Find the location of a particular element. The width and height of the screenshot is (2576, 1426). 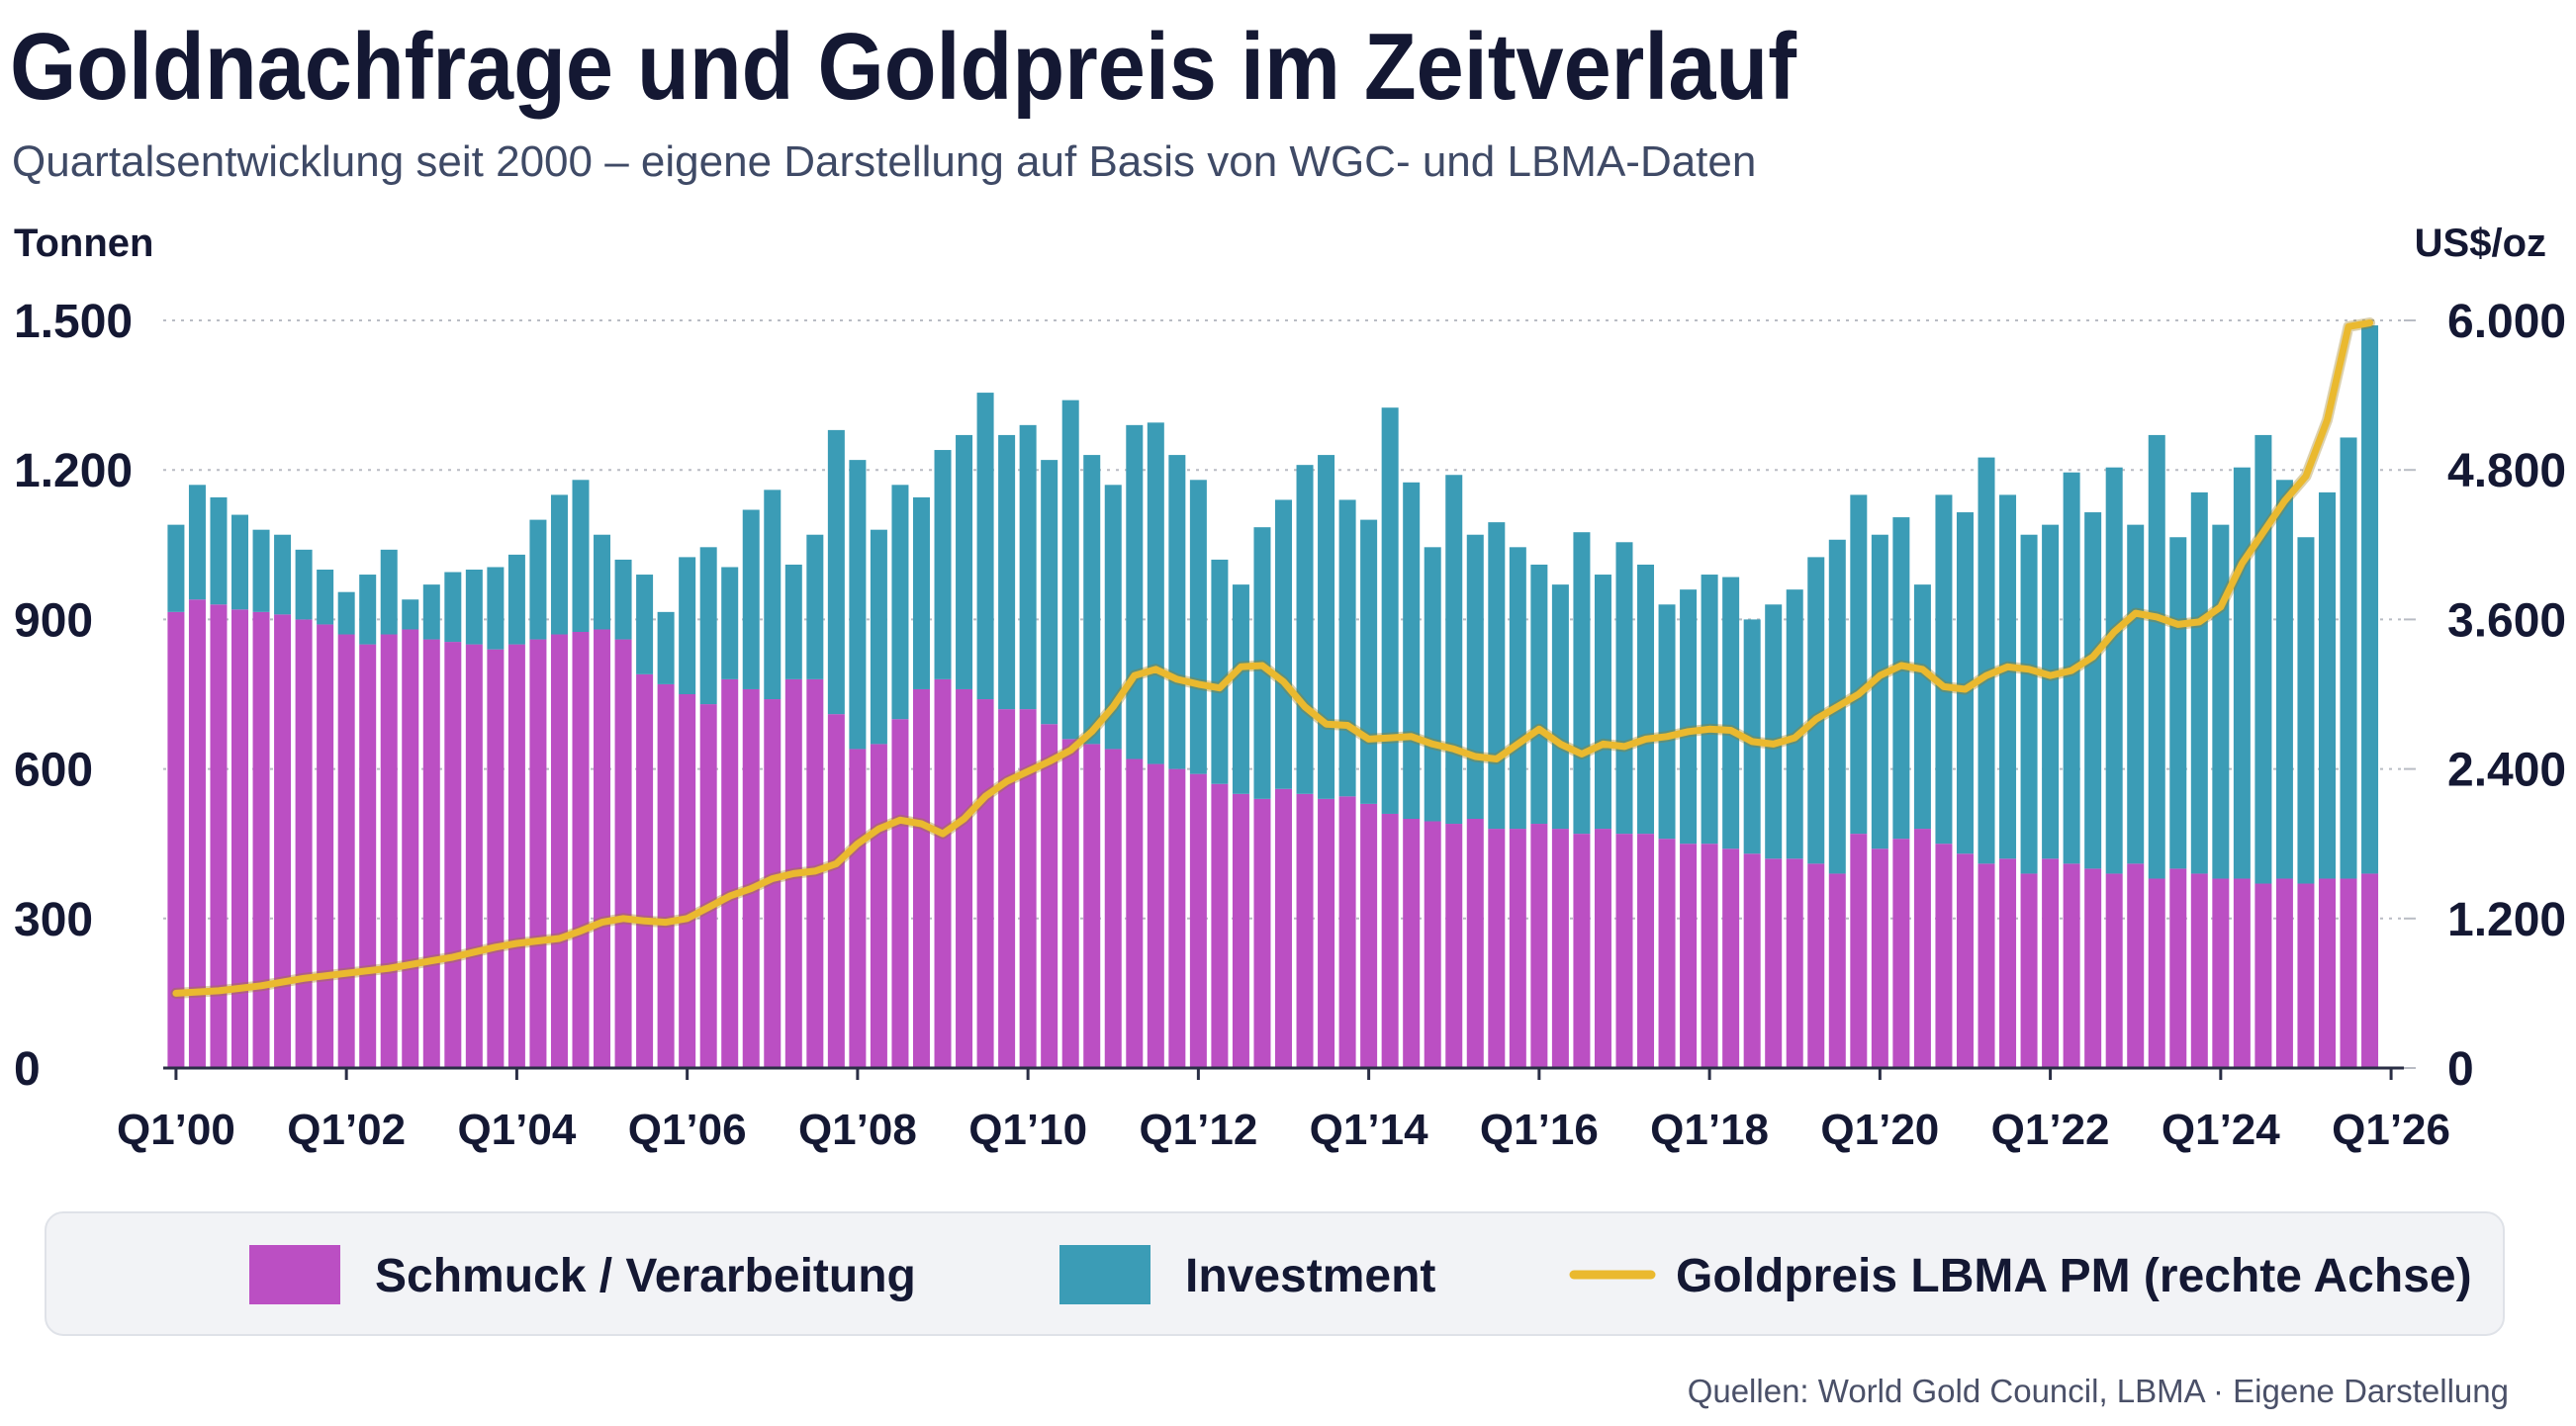

y-axis-label: Tonnen is located at coordinates (83, 243).